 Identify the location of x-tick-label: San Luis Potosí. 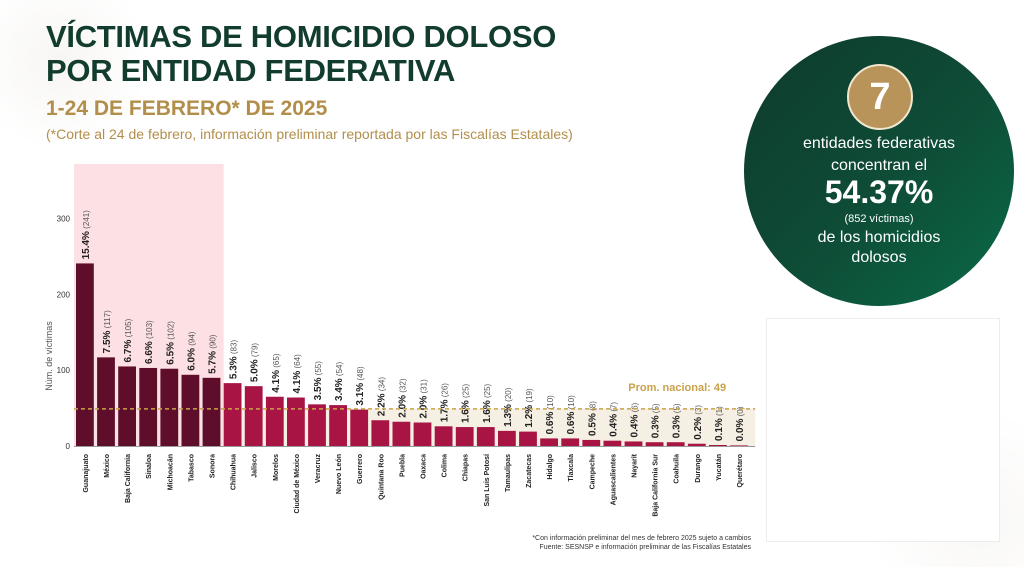
(487, 480).